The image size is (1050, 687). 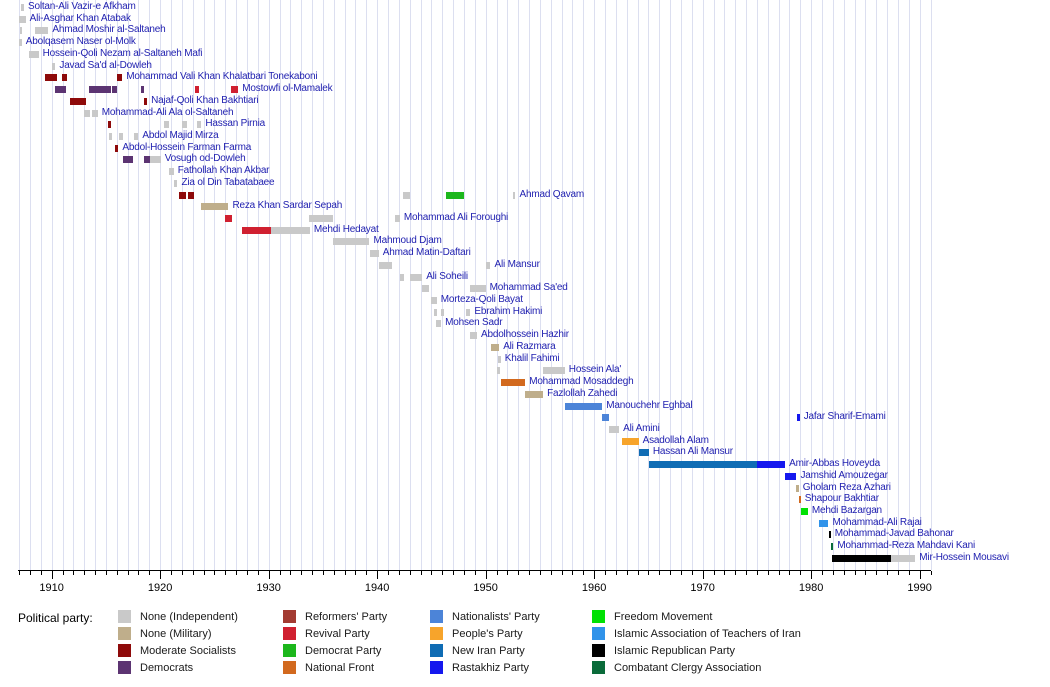 What do you see at coordinates (595, 370) in the screenshot?
I see `person-name-label: Hossein Ala'` at bounding box center [595, 370].